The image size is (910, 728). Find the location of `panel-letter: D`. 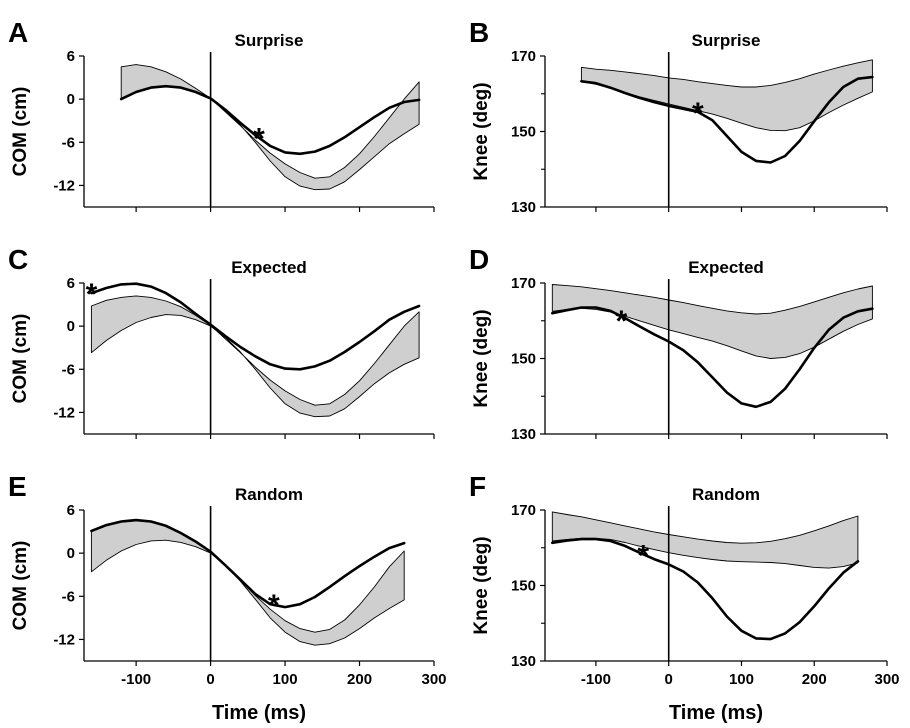

panel-letter: D is located at coordinates (479, 259).